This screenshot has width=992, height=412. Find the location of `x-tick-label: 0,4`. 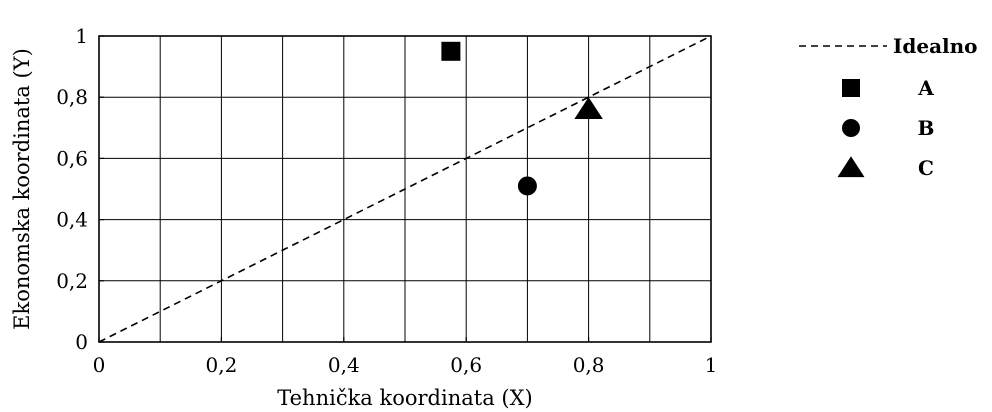

x-tick-label: 0,4 is located at coordinates (344, 365).